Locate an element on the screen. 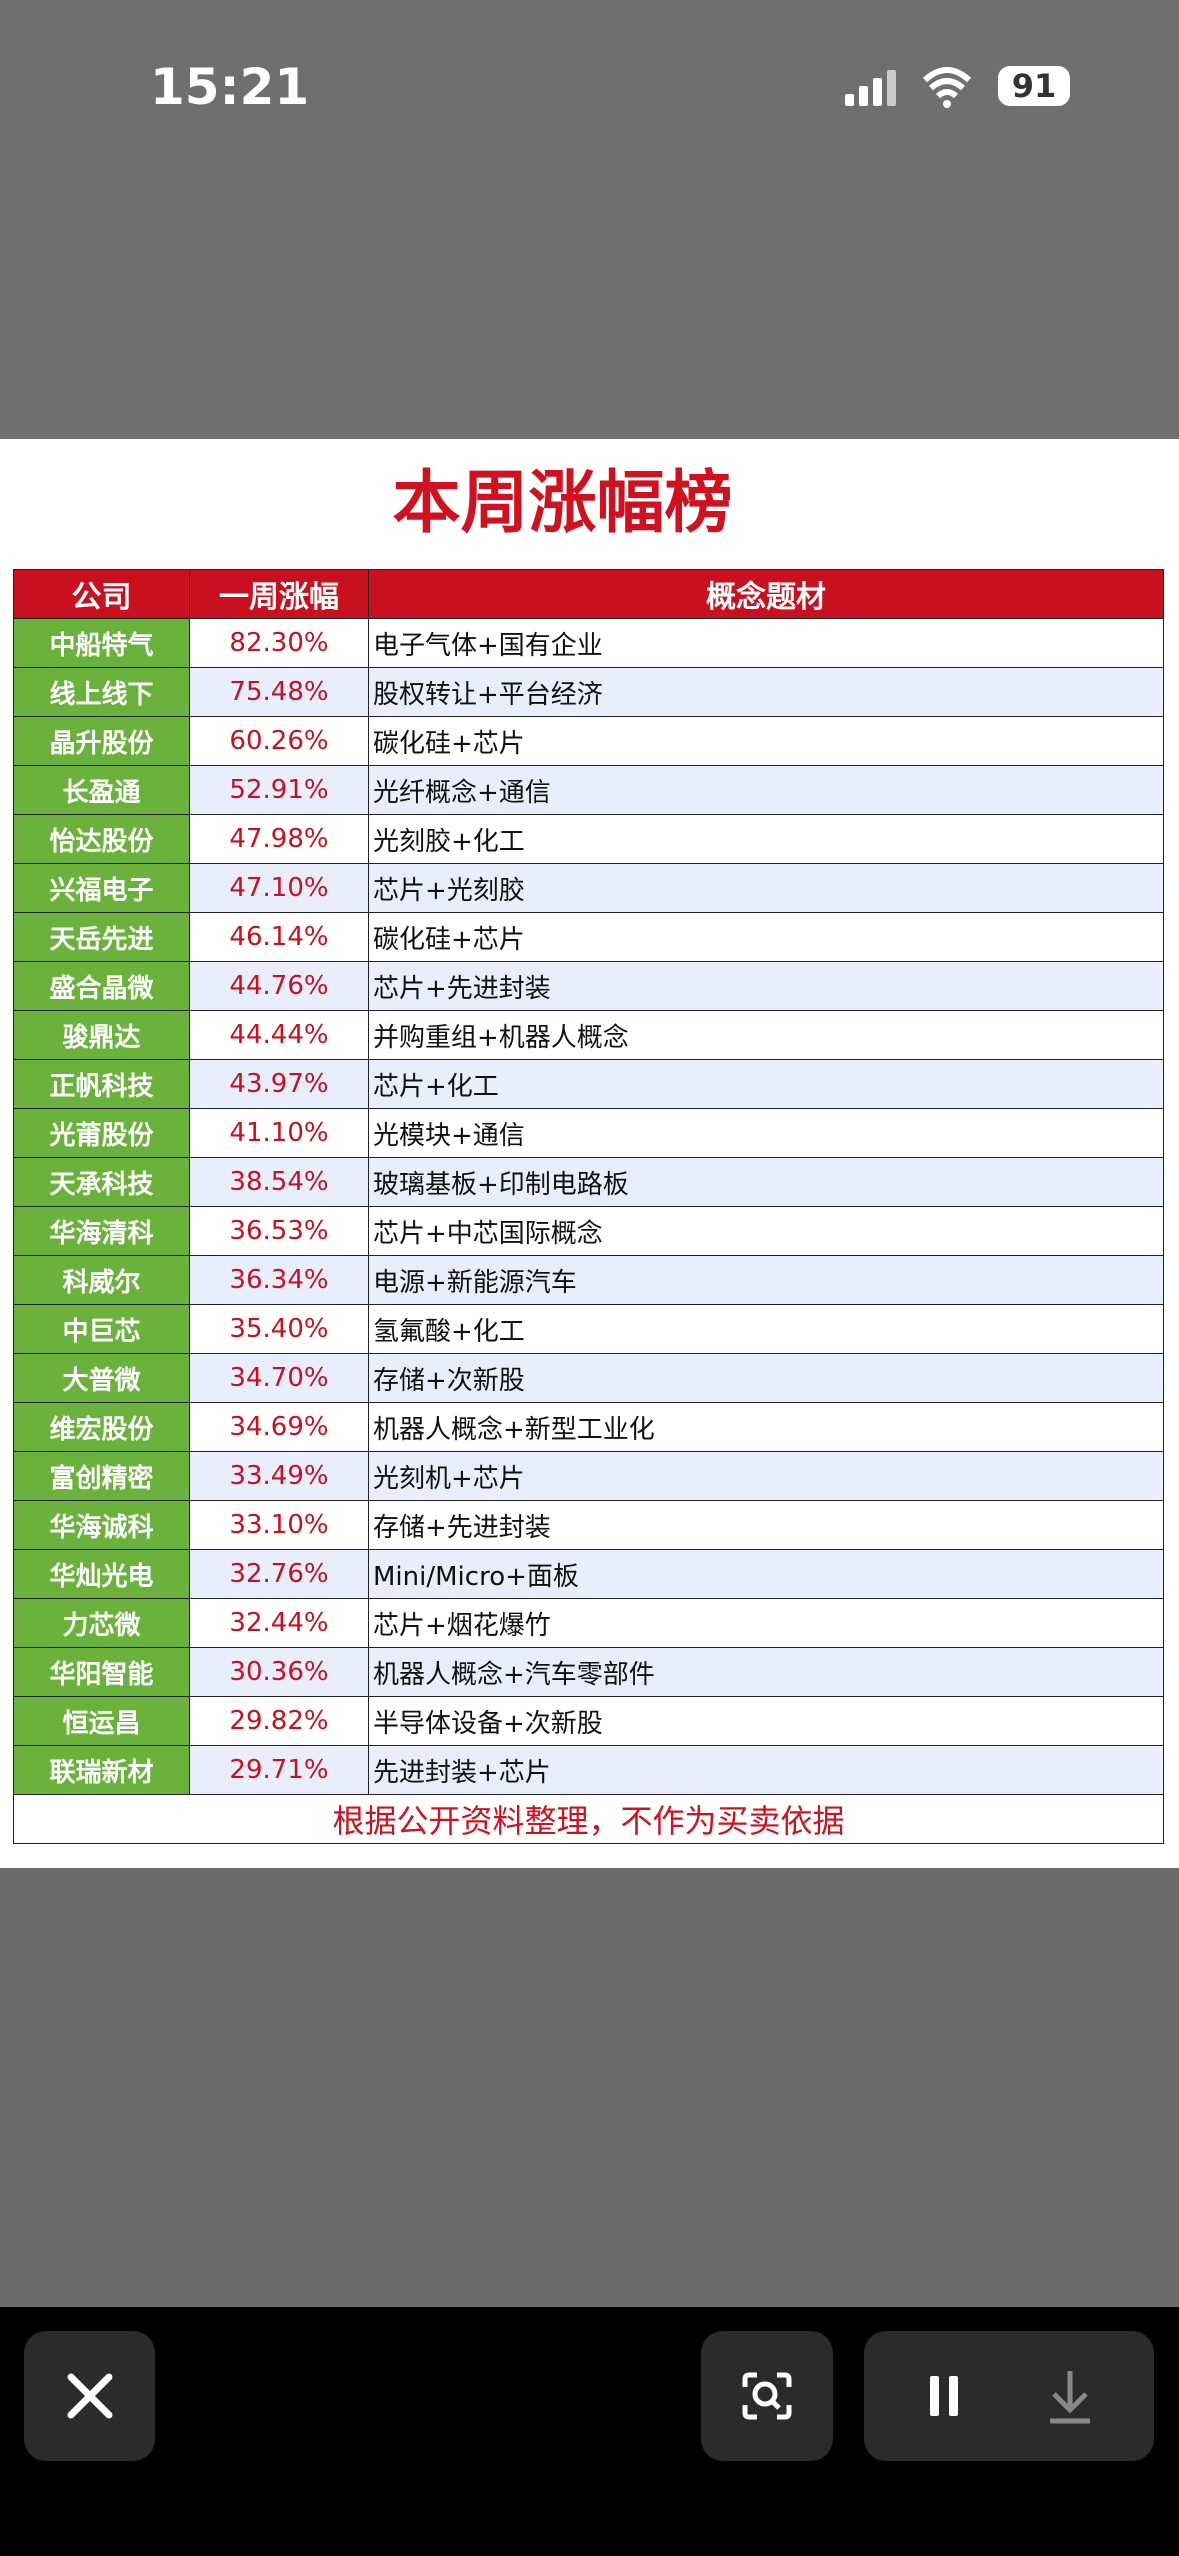  concept: 光刻机+芯片 is located at coordinates (766, 1476).